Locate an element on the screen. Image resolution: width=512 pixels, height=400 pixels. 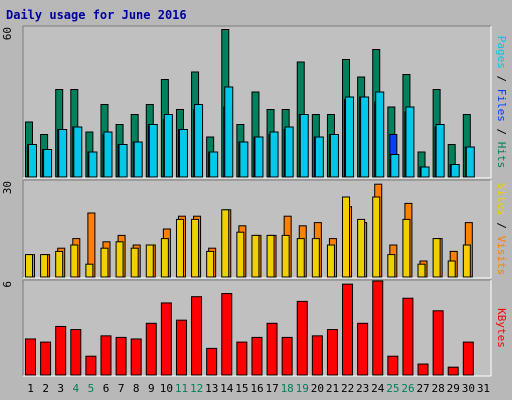
y-axis-label-part: Visits is located at coordinates (501, 256).